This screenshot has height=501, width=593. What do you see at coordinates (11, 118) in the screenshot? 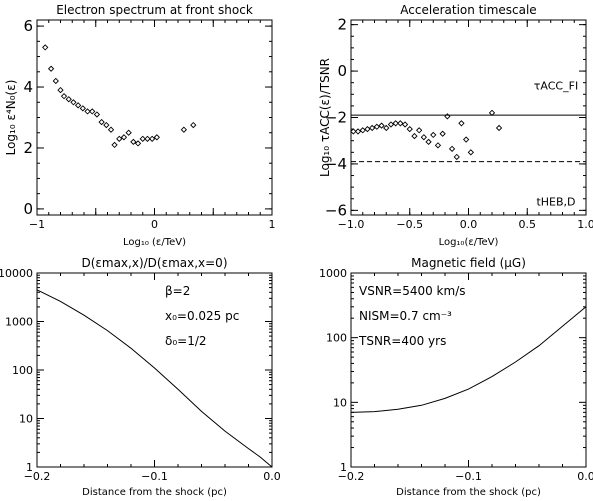
I see `y-axis-label: Log₁₀ ε⁴N₀(ε)` at bounding box center [11, 118].